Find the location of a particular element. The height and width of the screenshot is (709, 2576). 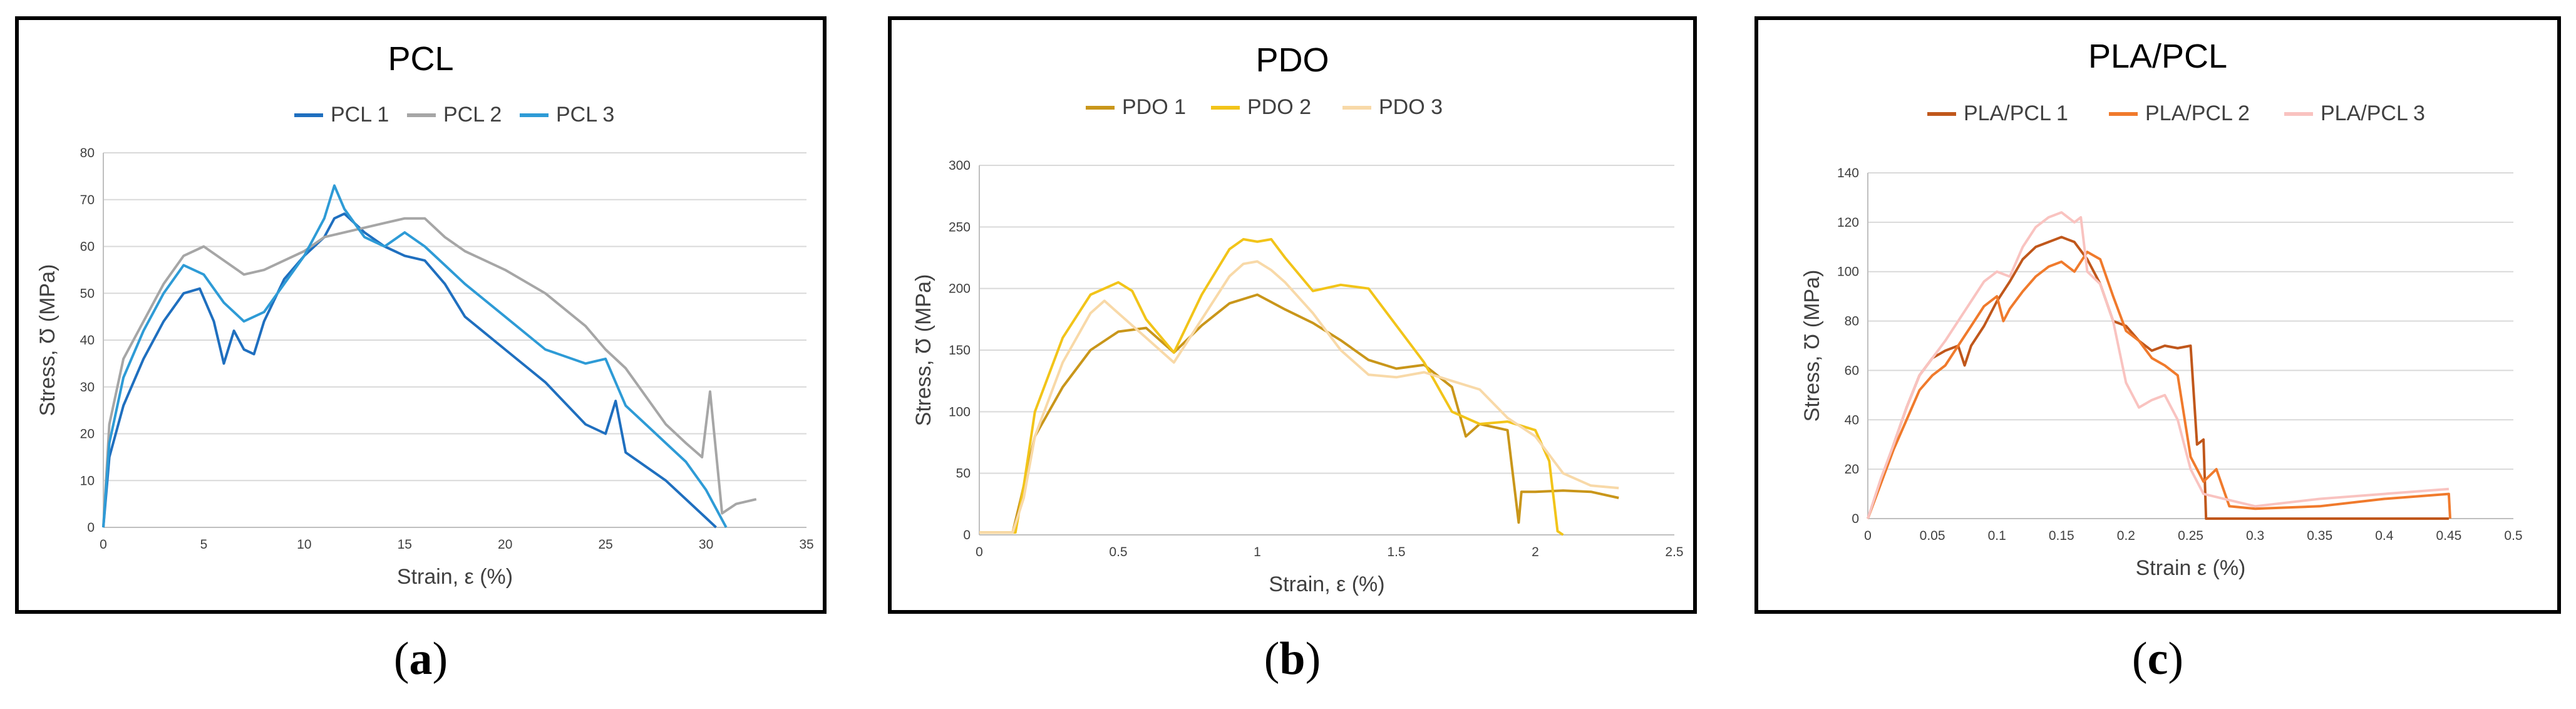

x-tick-label: 2 is located at coordinates (1535, 552).